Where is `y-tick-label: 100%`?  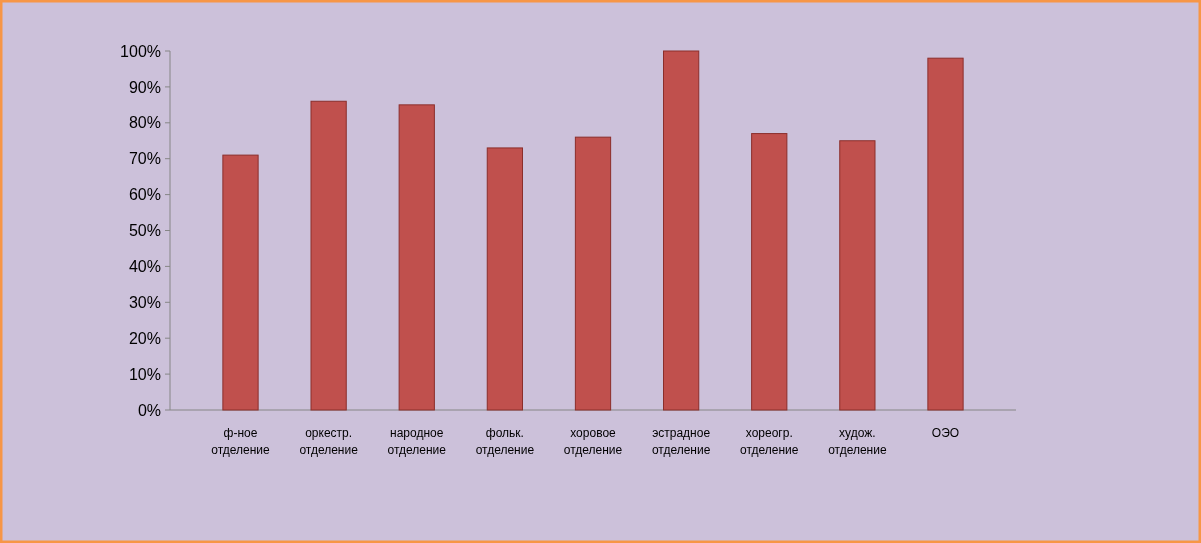 y-tick-label: 100% is located at coordinates (140, 51).